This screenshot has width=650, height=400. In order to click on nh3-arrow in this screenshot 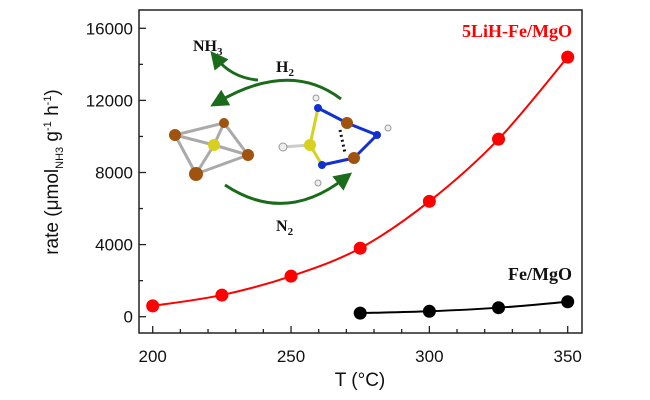, I will do `click(234, 66)`.